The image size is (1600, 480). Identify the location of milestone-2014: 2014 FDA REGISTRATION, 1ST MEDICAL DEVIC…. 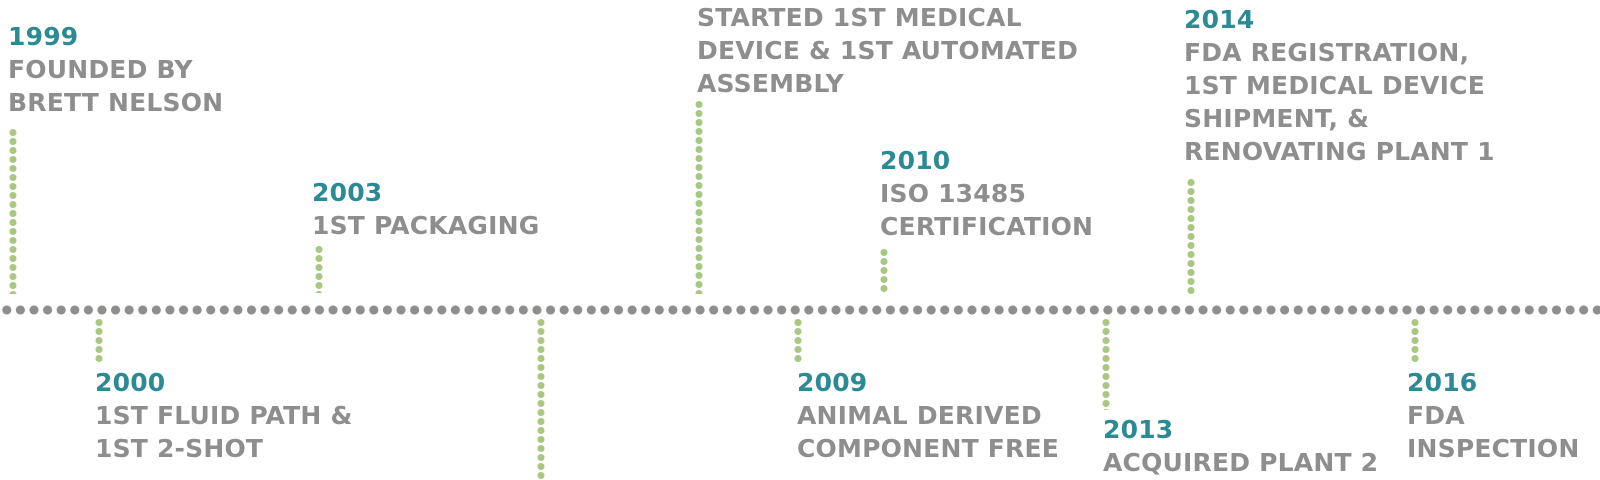
(1339, 85).